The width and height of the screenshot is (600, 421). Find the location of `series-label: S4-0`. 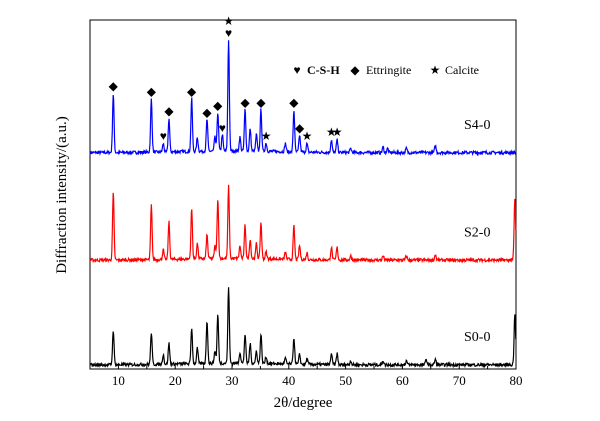

series-label: S4-0 is located at coordinates (477, 125).